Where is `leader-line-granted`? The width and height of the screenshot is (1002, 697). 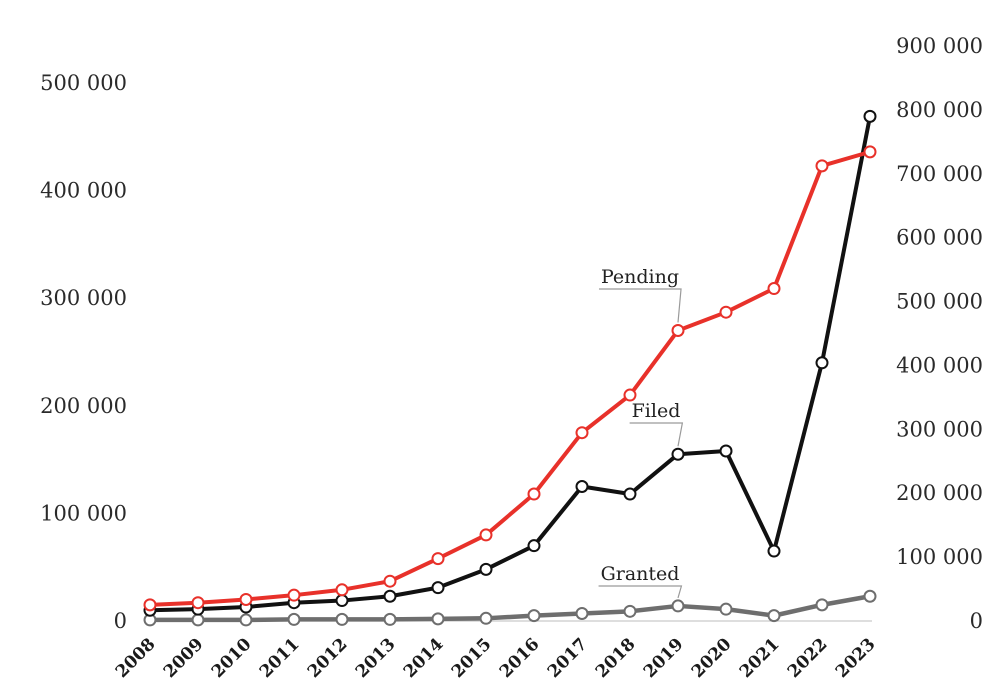
leader-line-granted is located at coordinates (640, 592).